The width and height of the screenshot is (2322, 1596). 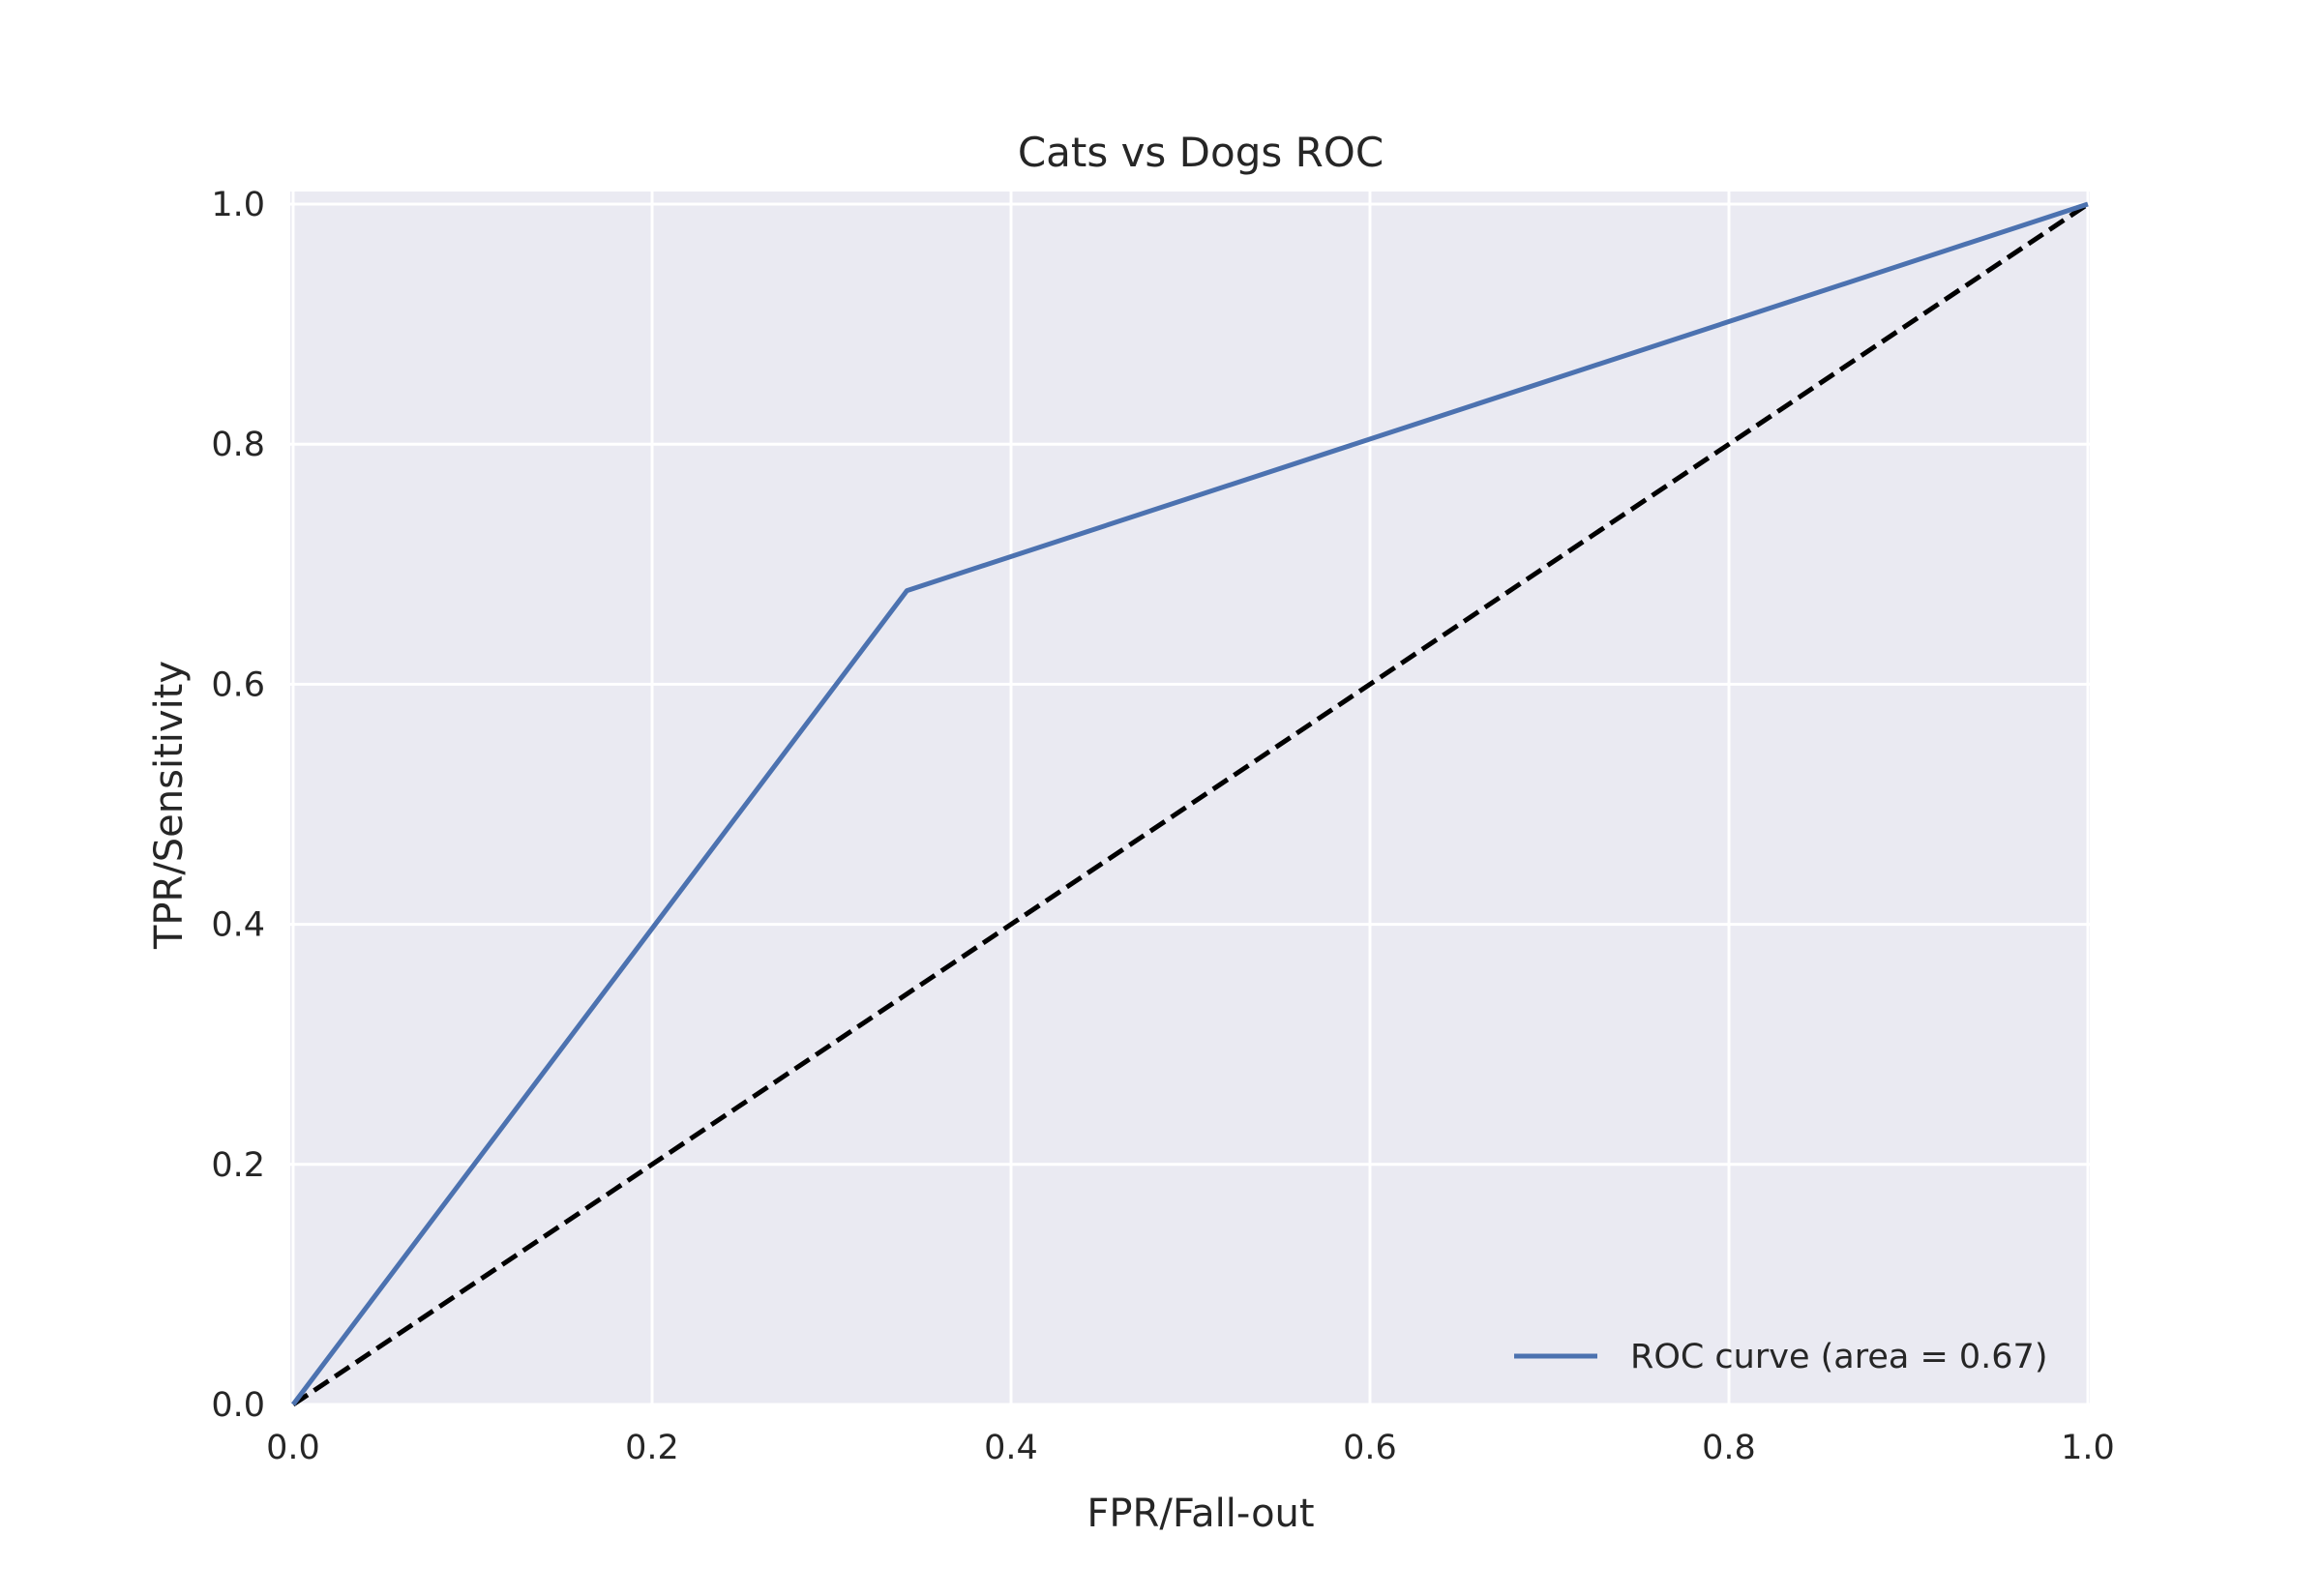 What do you see at coordinates (238, 925) in the screenshot?
I see `y-tick-label: 0.4` at bounding box center [238, 925].